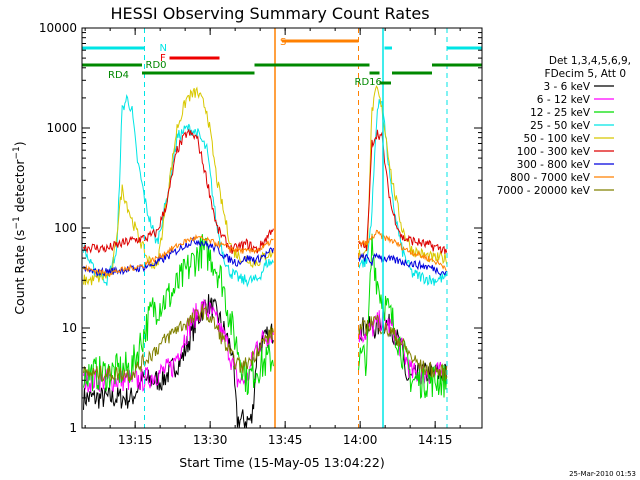  Describe the element at coordinates (17, 152) in the screenshot. I see `y-axis-label-exp2: −1` at that location.